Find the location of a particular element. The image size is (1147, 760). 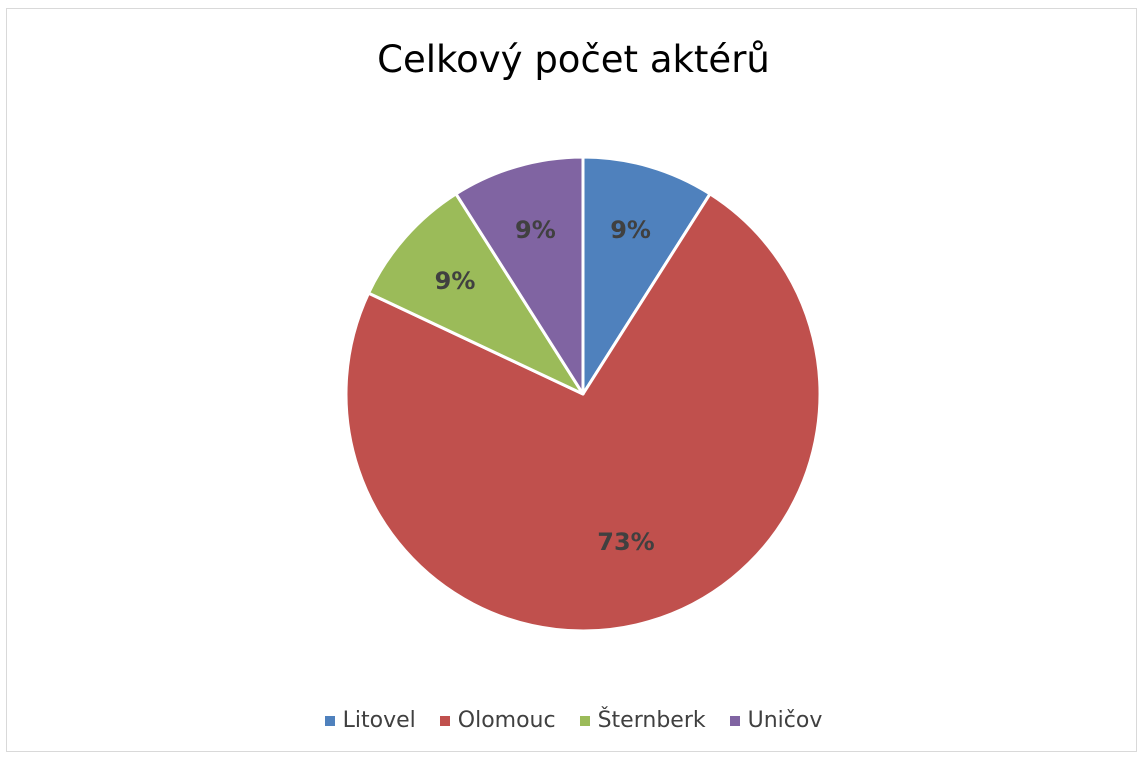

pie-labels: 9% 73% 9% 9% is located at coordinates (545, 386).